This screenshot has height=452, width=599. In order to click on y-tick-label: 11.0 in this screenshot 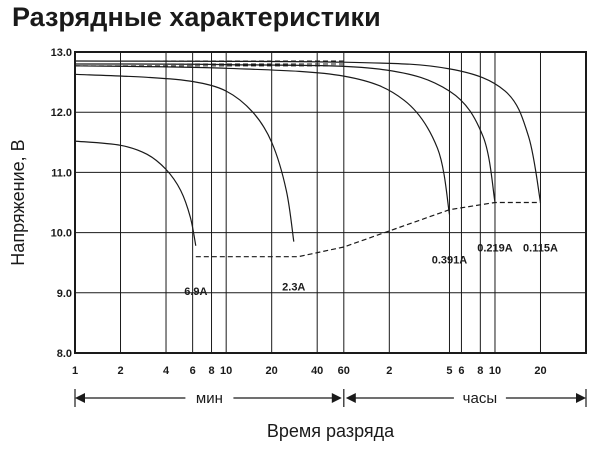, I will do `click(61, 173)`.